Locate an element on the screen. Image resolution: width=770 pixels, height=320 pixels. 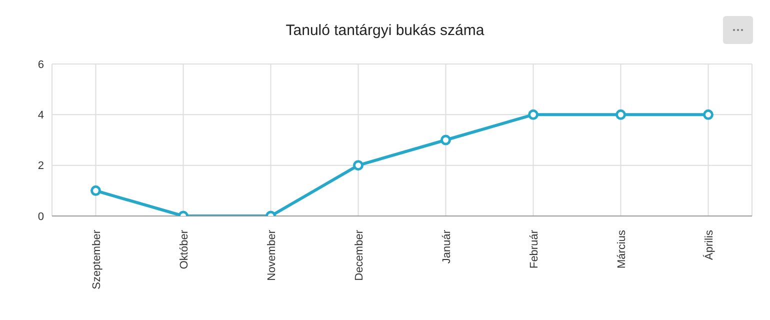
y-tick-label: 0 is located at coordinates (41, 216).